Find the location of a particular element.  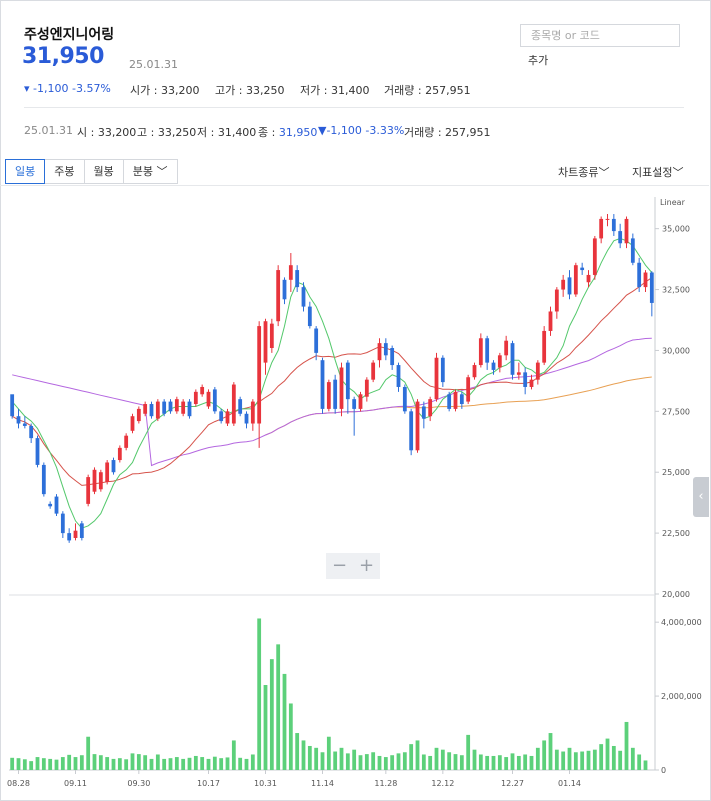

side-panel-toggle: ‹ is located at coordinates (701, 497).